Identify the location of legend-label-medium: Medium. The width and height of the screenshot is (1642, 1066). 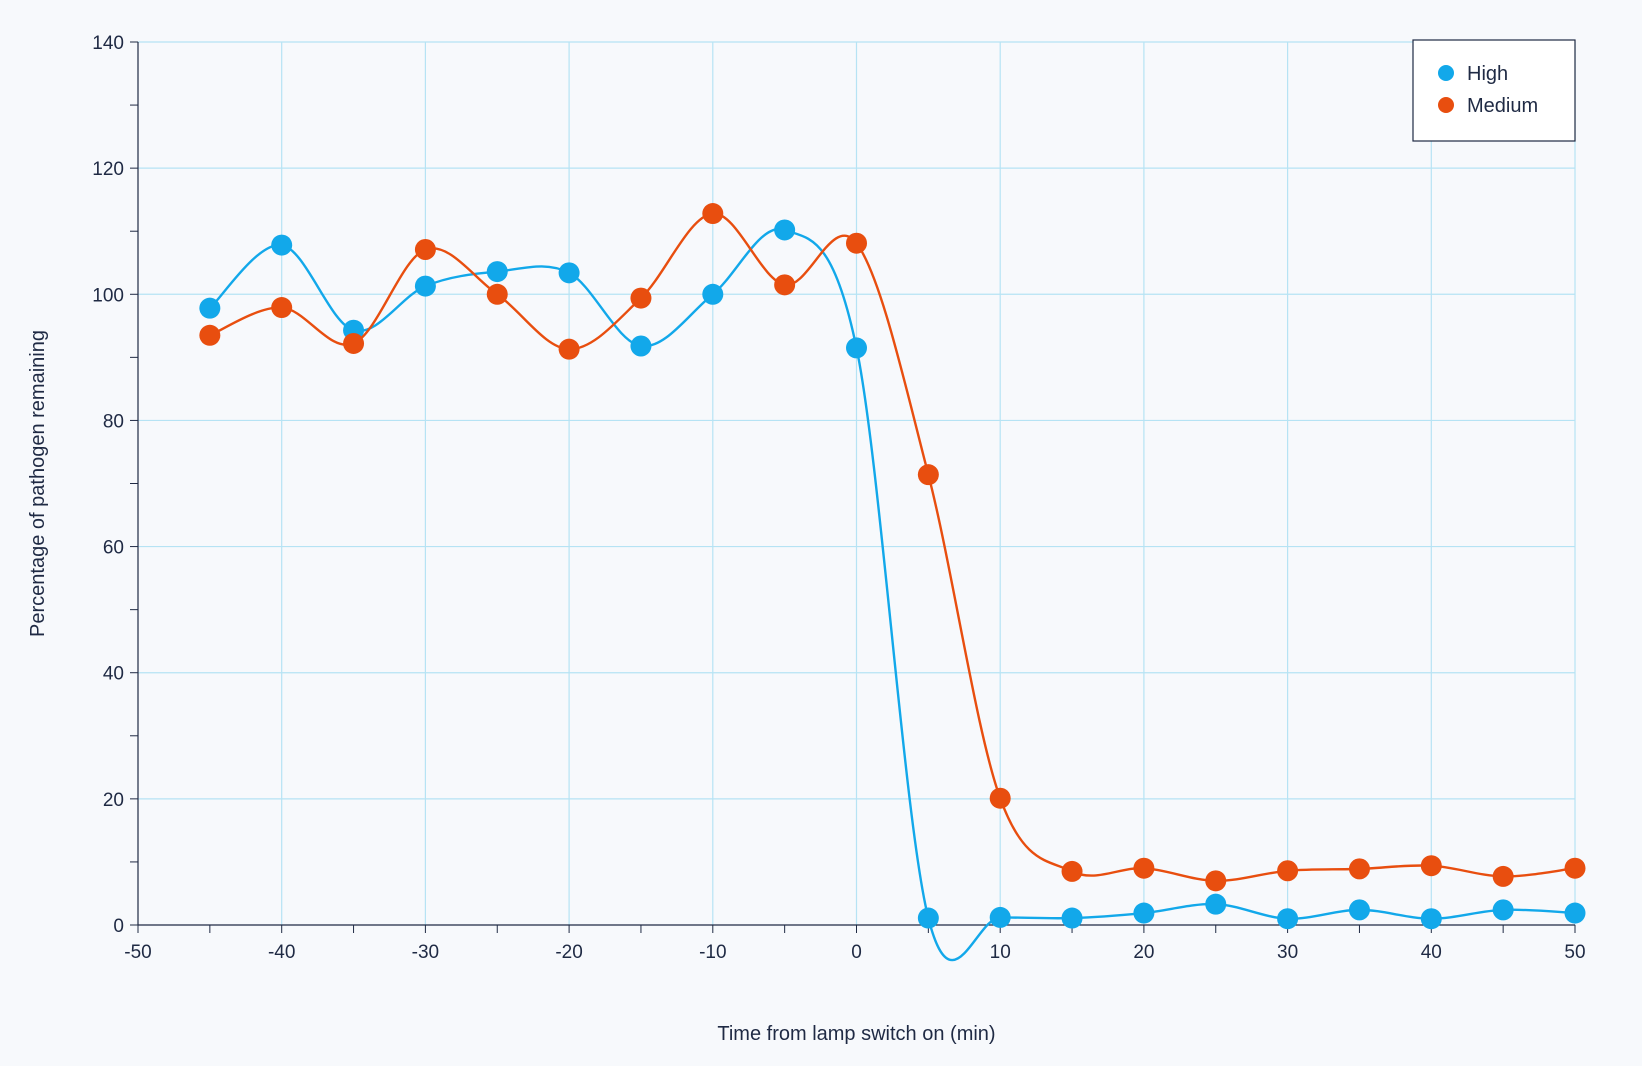
(1502, 106).